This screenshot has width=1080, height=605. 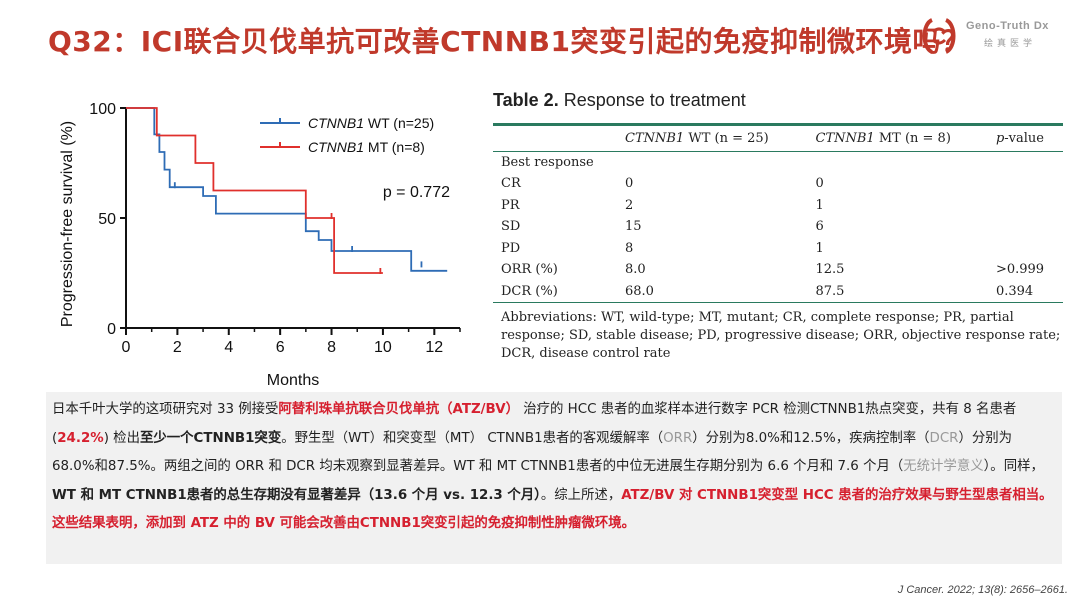 I want to click on citation: J Cancer. 2022; 13(8): 2656–2661., so click(x=982, y=590).